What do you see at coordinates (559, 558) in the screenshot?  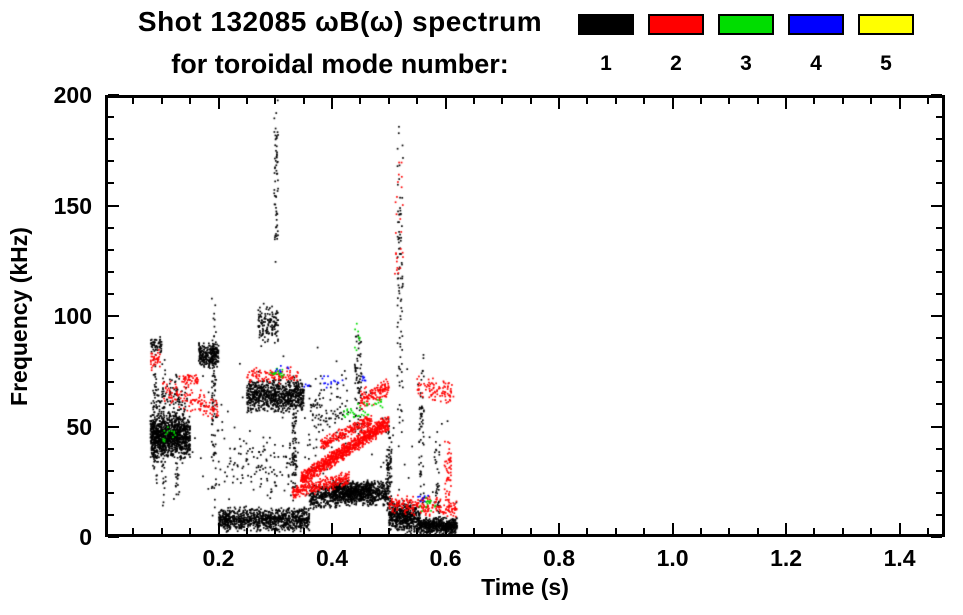 I see `x-tick-label-0.8: 0.8` at bounding box center [559, 558].